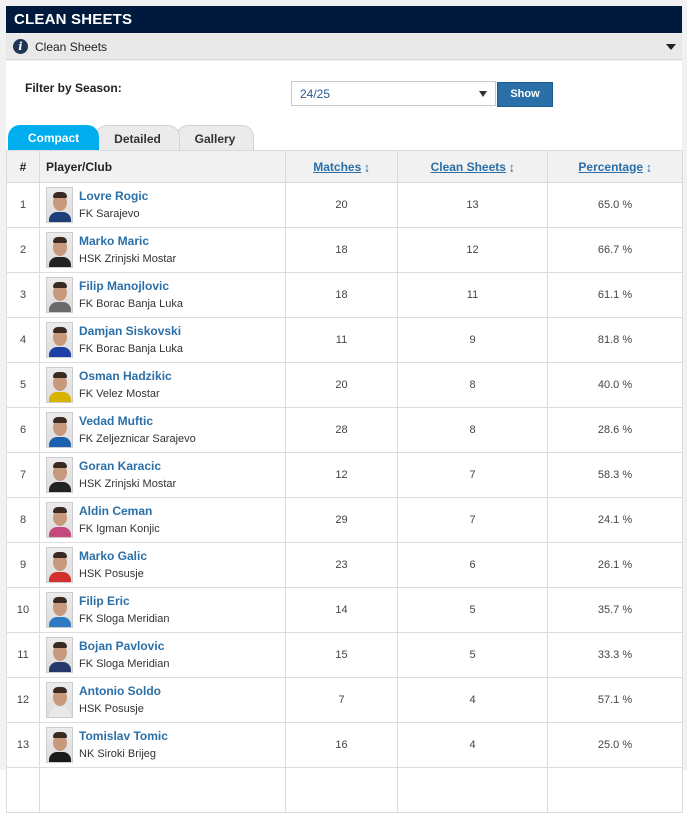  I want to click on player-name-link: Aldin Ceman, so click(116, 511).